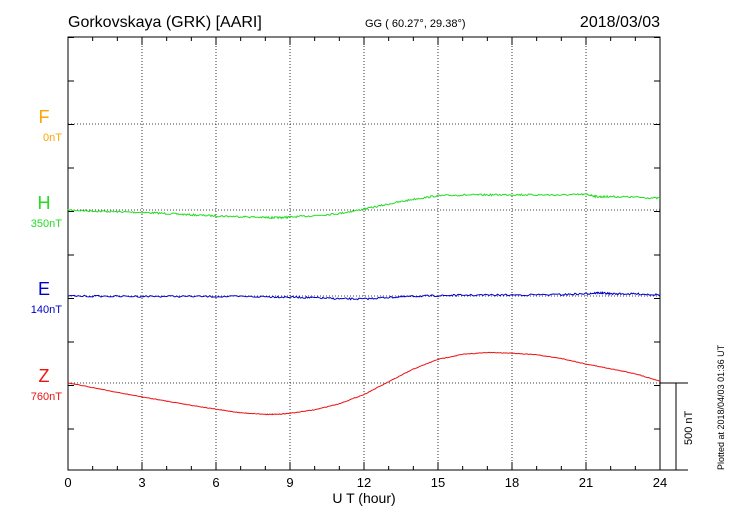 This screenshot has width=730, height=520. I want to click on x-tick-label: 9, so click(289, 482).